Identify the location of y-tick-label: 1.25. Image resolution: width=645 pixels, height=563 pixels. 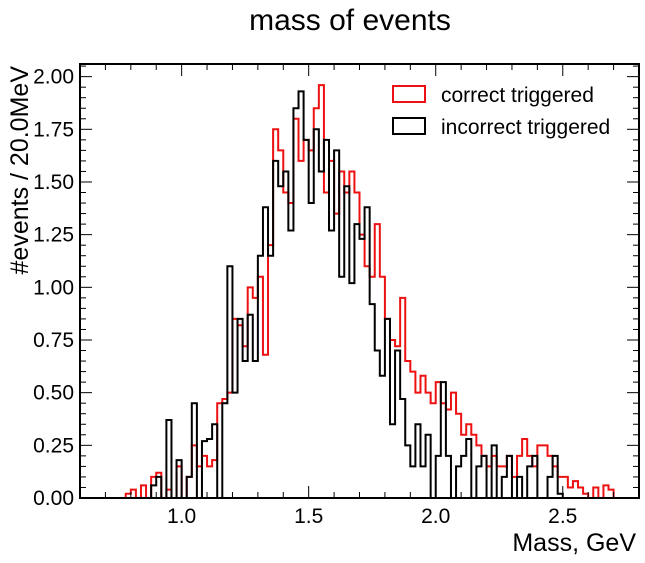
(53, 235).